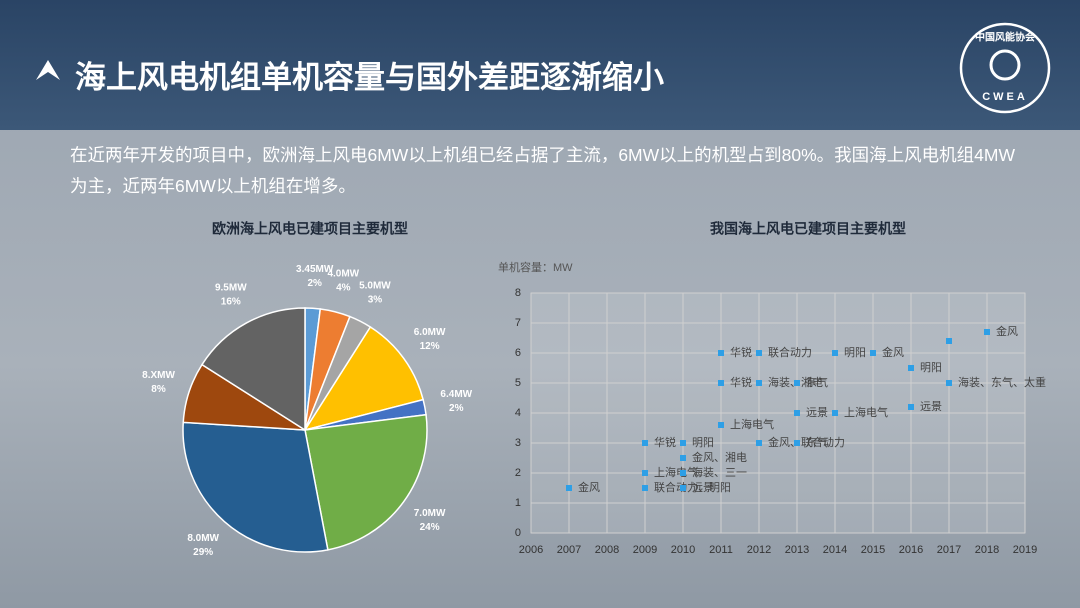  I want to click on x-tick-label: 2009, so click(645, 550).